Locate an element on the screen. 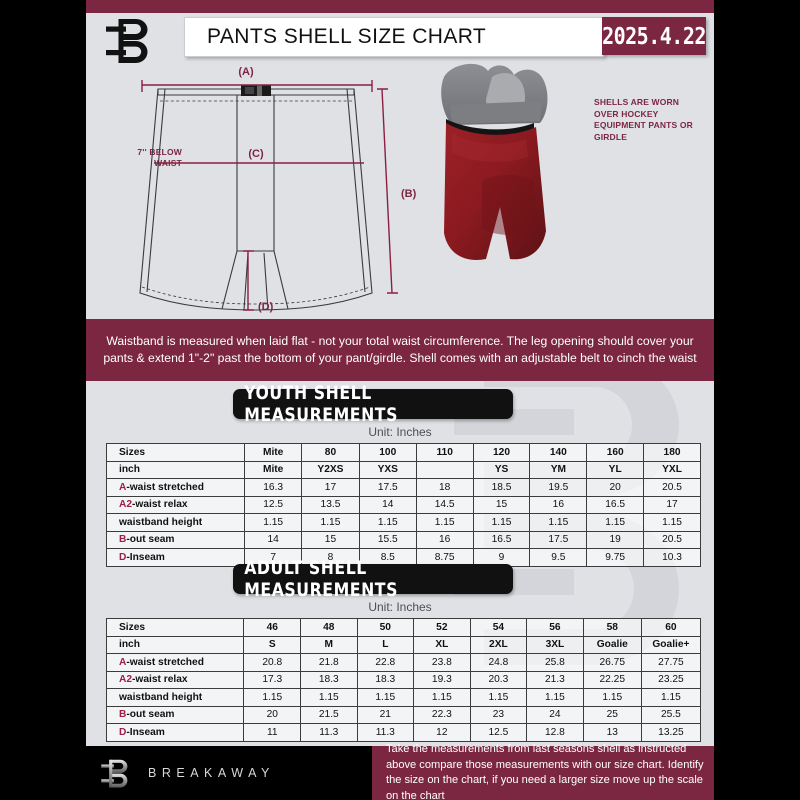 This screenshot has width=800, height=800. table-cell: 10.3 is located at coordinates (672, 557).